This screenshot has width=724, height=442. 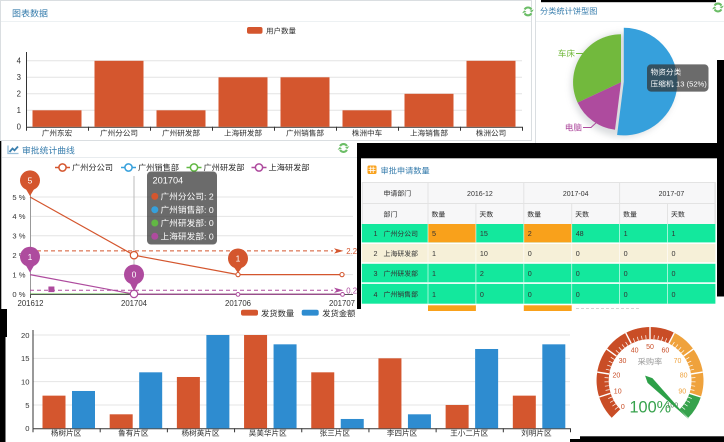 I want to click on svg-text: 80, so click(x=684, y=376).